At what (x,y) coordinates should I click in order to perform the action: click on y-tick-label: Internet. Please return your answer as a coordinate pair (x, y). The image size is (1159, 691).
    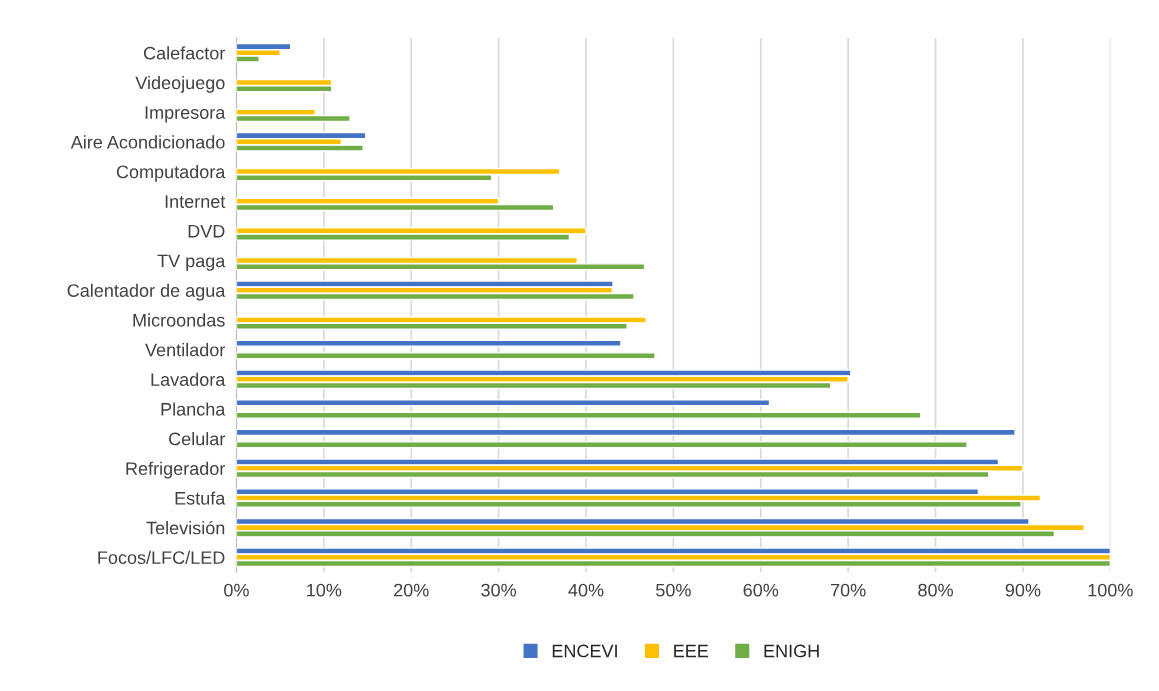
    Looking at the image, I should click on (195, 201).